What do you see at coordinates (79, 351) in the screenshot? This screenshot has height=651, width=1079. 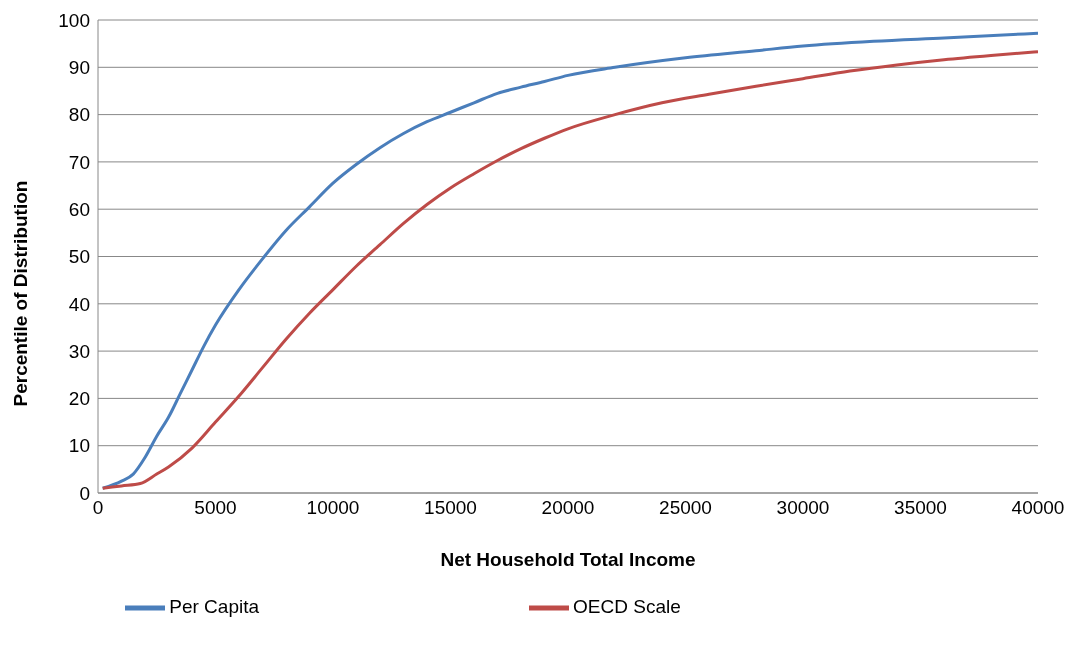 I see `y-tick-label: 30` at bounding box center [79, 351].